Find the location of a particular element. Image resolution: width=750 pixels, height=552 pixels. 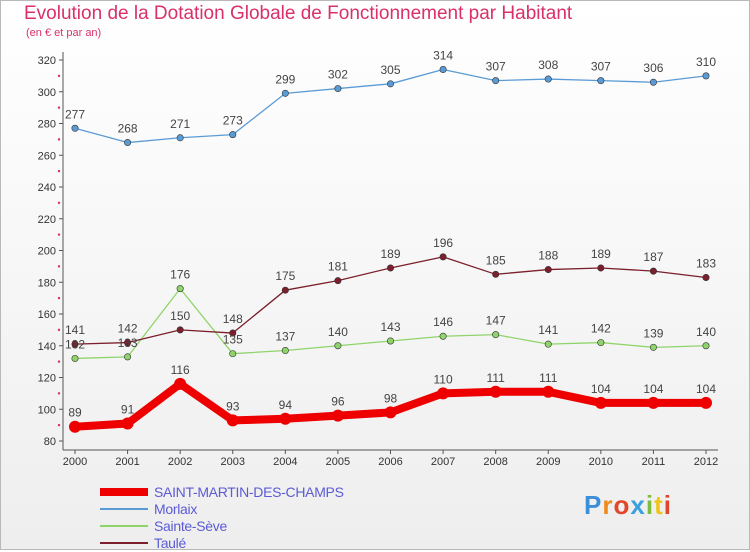

legend-label: SAINT-MARTIN-DES-CHAMPS is located at coordinates (249, 492).